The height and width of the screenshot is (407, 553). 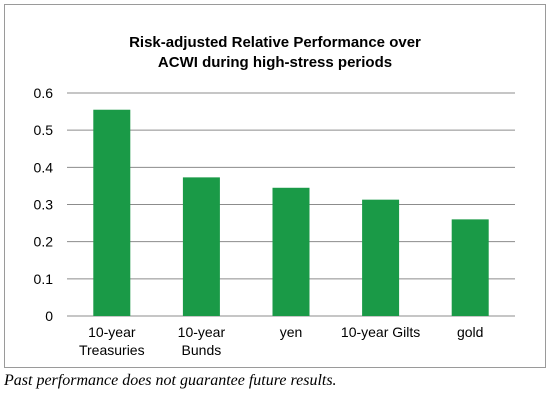 I want to click on x-category-label: 10-year Bunds, so click(x=202, y=341).